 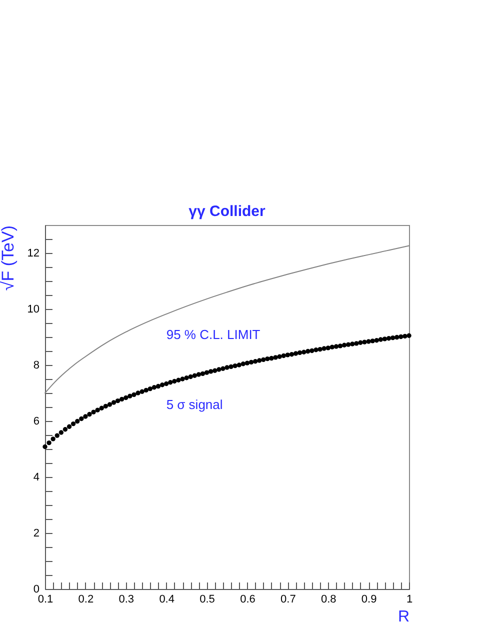 I want to click on x-tick-label: 0.9, so click(x=369, y=600).